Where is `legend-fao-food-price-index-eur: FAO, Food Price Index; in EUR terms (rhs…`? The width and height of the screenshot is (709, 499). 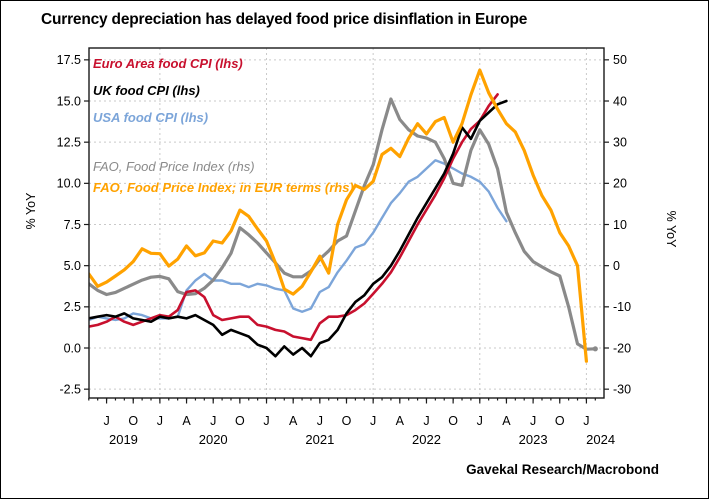
legend-fao-food-price-index-eur: FAO, Food Price Index; in EUR terms (rhs… is located at coordinates (223, 187).